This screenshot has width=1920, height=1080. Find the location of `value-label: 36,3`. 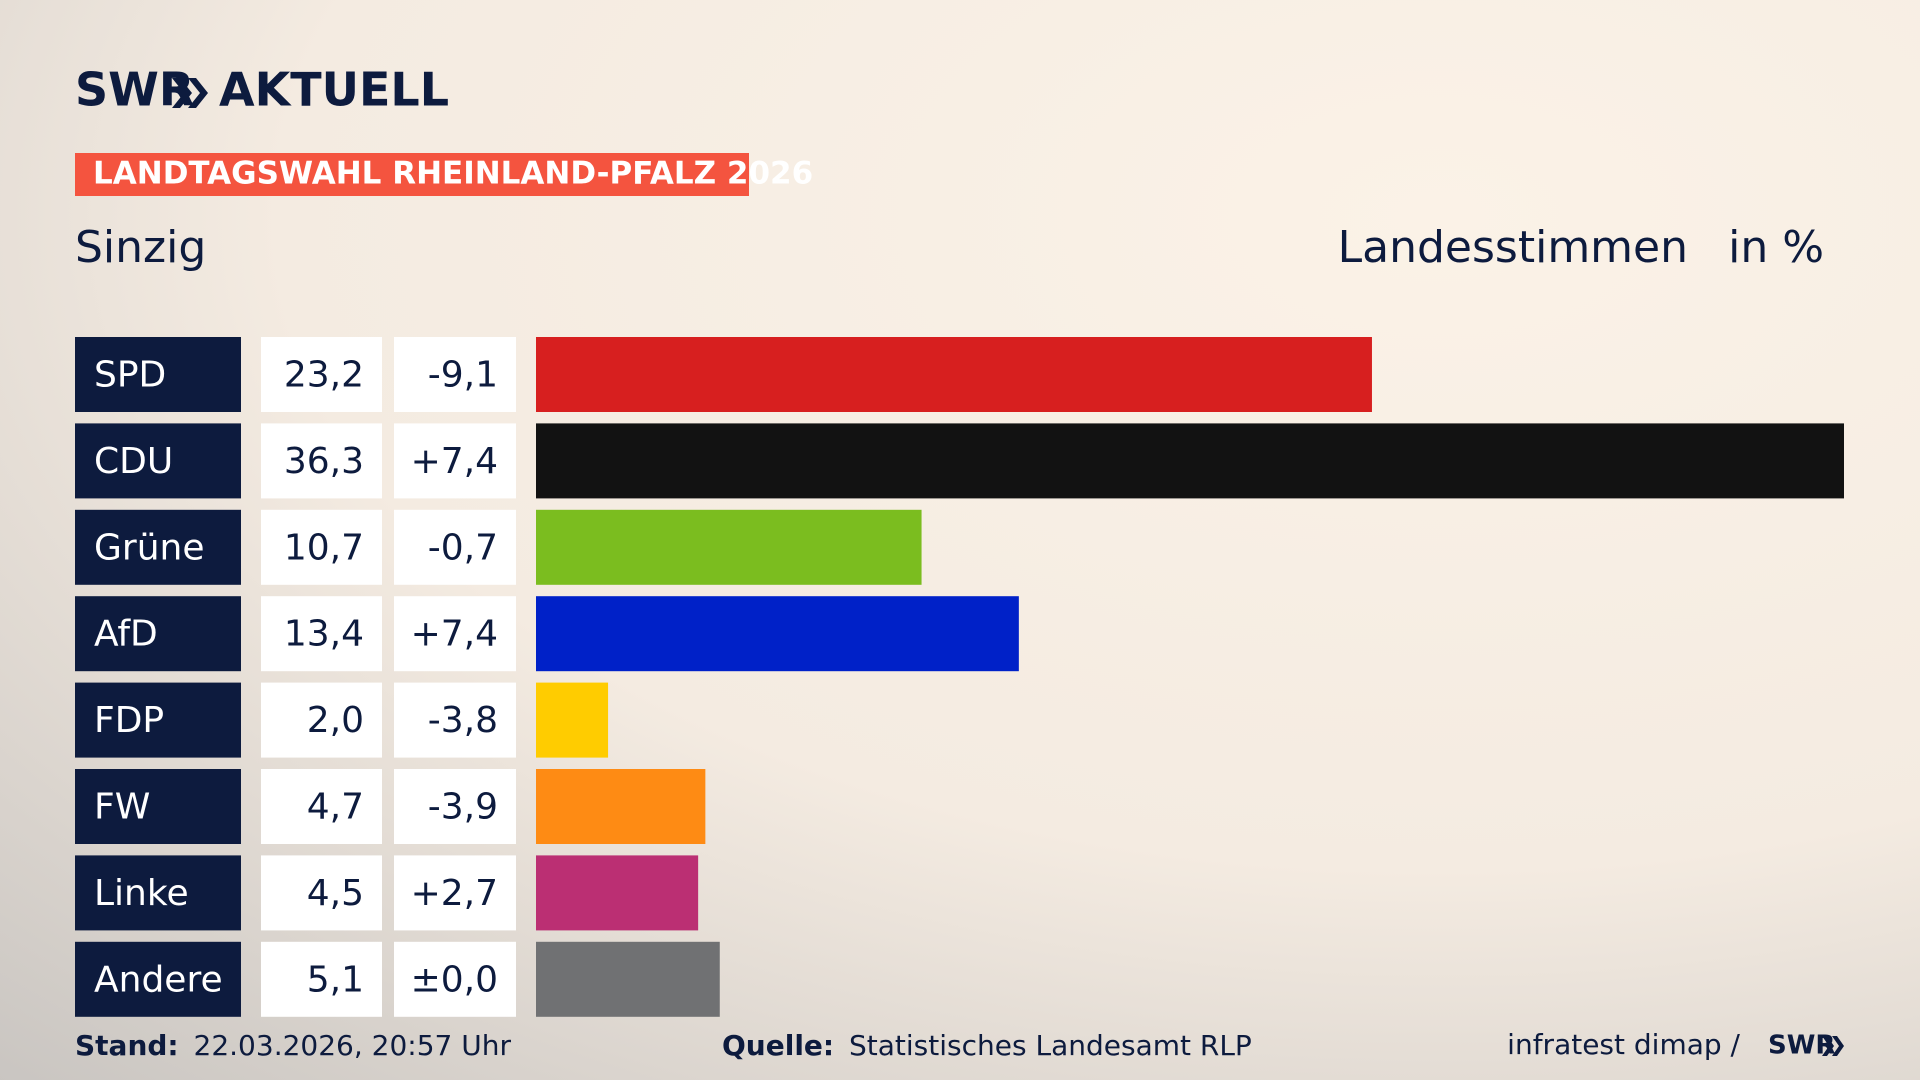

value-label: 36,3 is located at coordinates (324, 461).